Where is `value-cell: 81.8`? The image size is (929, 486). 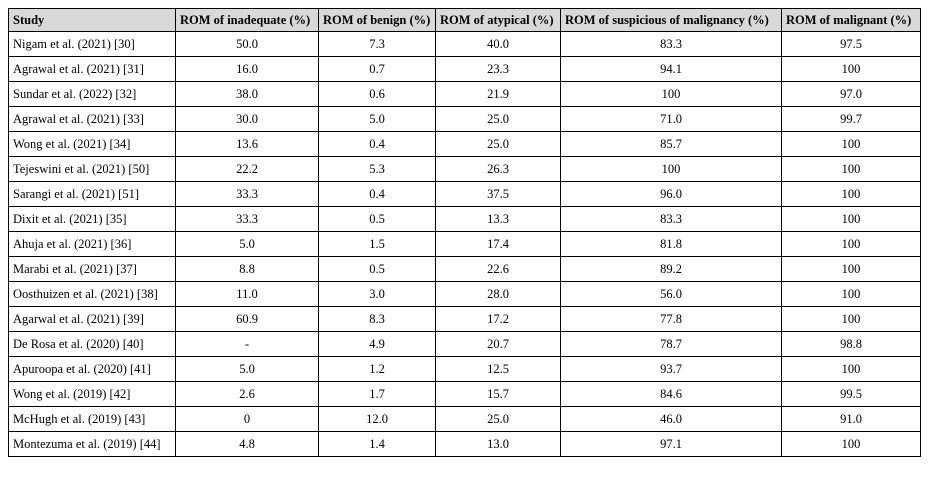
value-cell: 81.8 is located at coordinates (671, 244).